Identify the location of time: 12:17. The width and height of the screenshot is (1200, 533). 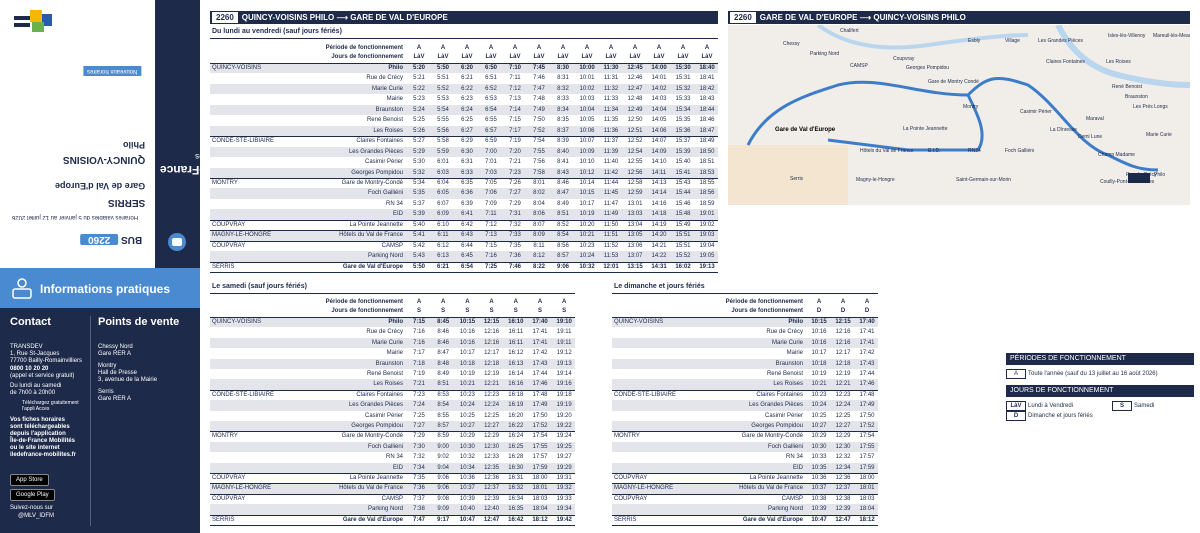
(492, 353).